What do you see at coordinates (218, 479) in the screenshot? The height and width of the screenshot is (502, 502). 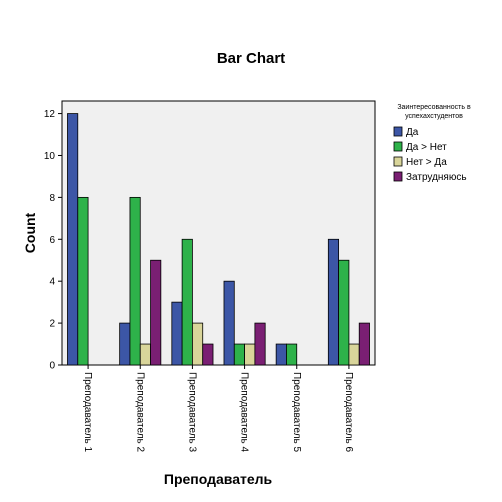 I see `x-axis-title: Преподаватель` at bounding box center [218, 479].